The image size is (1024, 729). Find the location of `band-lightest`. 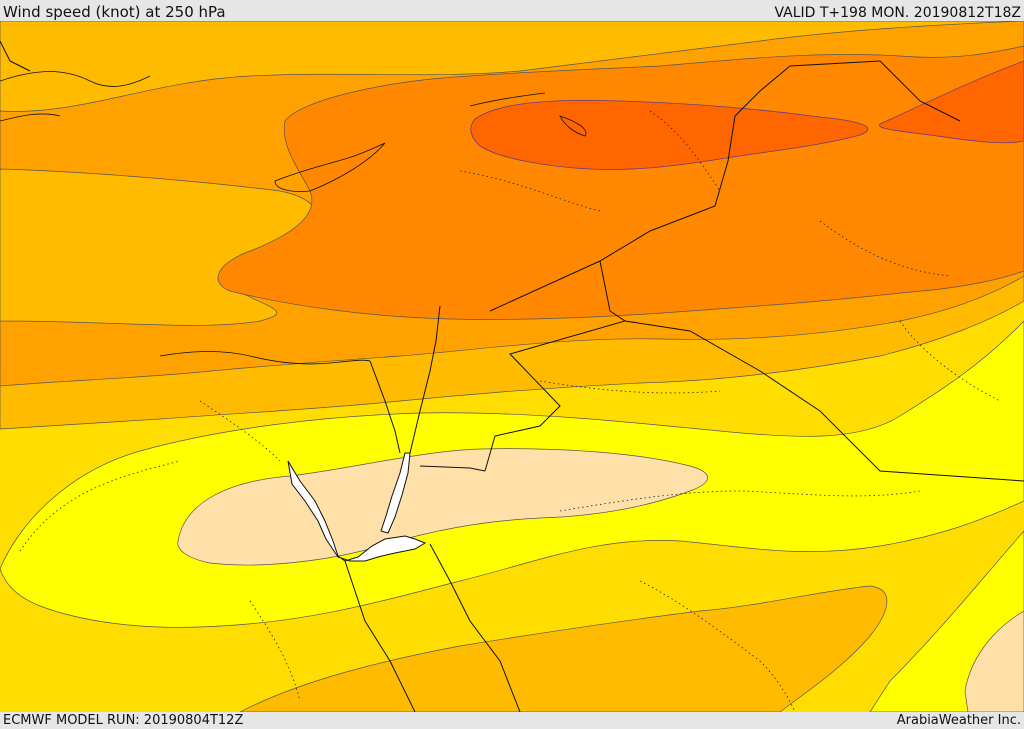

band-lightest is located at coordinates (442, 507).